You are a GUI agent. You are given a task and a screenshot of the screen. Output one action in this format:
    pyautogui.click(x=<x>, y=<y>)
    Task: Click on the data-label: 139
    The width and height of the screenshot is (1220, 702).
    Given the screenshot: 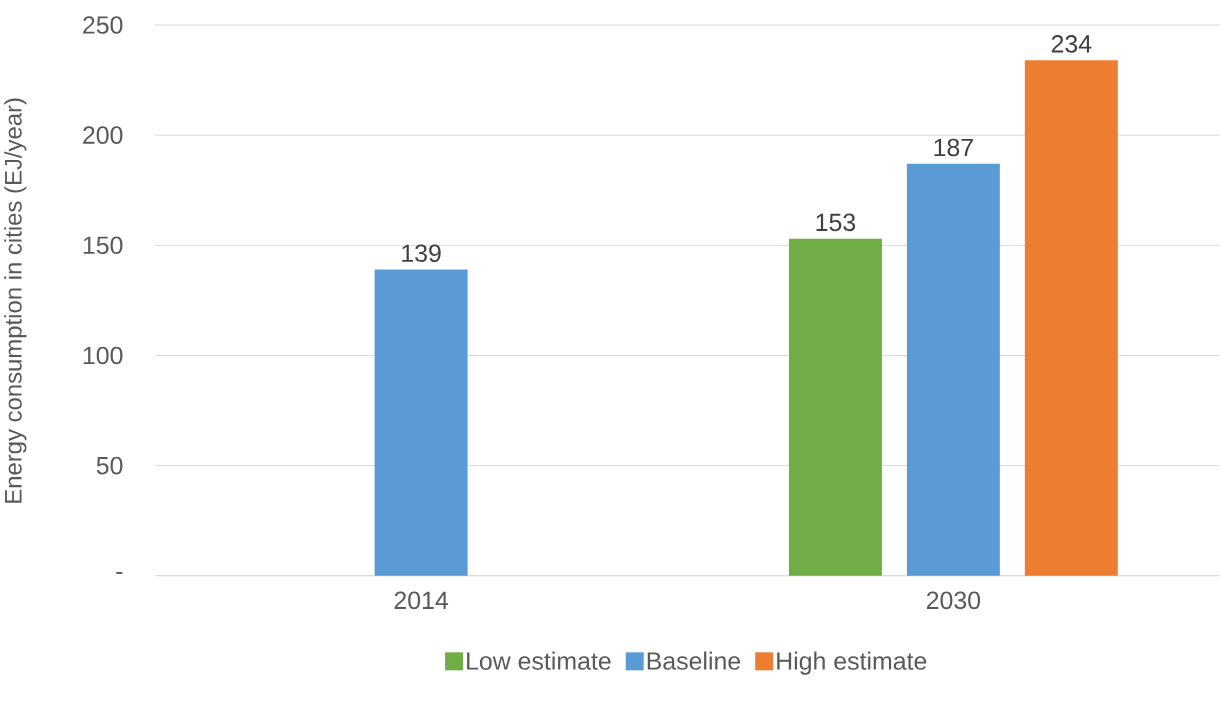 What is the action you would take?
    pyautogui.click(x=421, y=253)
    